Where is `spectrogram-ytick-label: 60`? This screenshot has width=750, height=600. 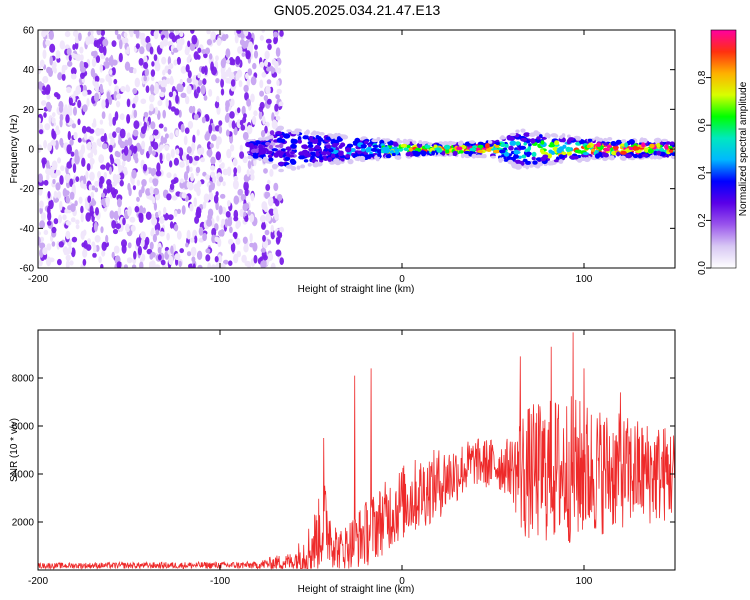
spectrogram-ytick-label: 60 is located at coordinates (29, 31).